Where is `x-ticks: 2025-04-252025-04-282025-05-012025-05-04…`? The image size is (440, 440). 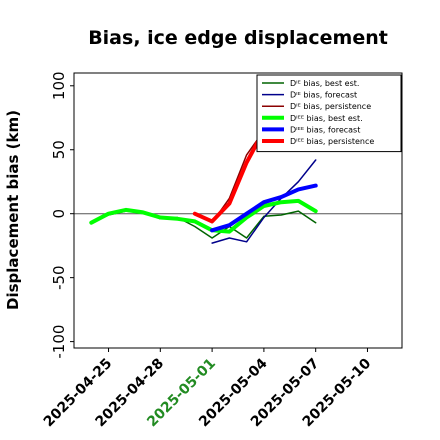 x-ticks: 2025-04-252025-04-282025-05-012025-05-04… is located at coordinates (207, 389).